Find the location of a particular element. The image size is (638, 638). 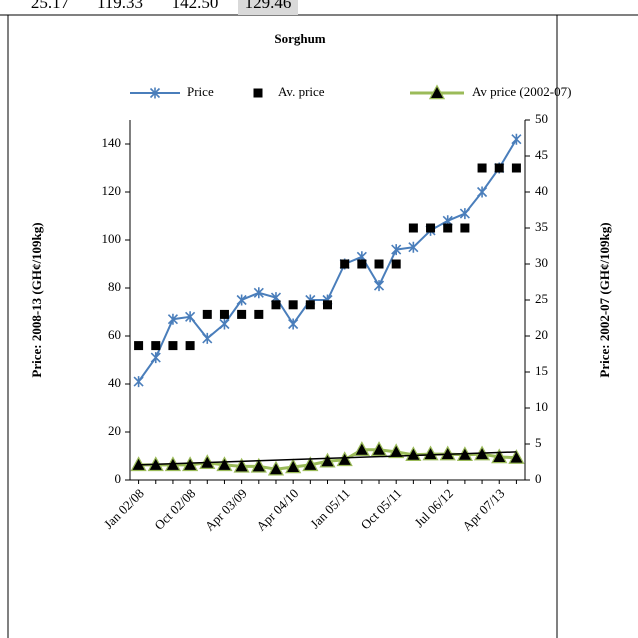

y2-tick-label: 40 is located at coordinates (541, 190).